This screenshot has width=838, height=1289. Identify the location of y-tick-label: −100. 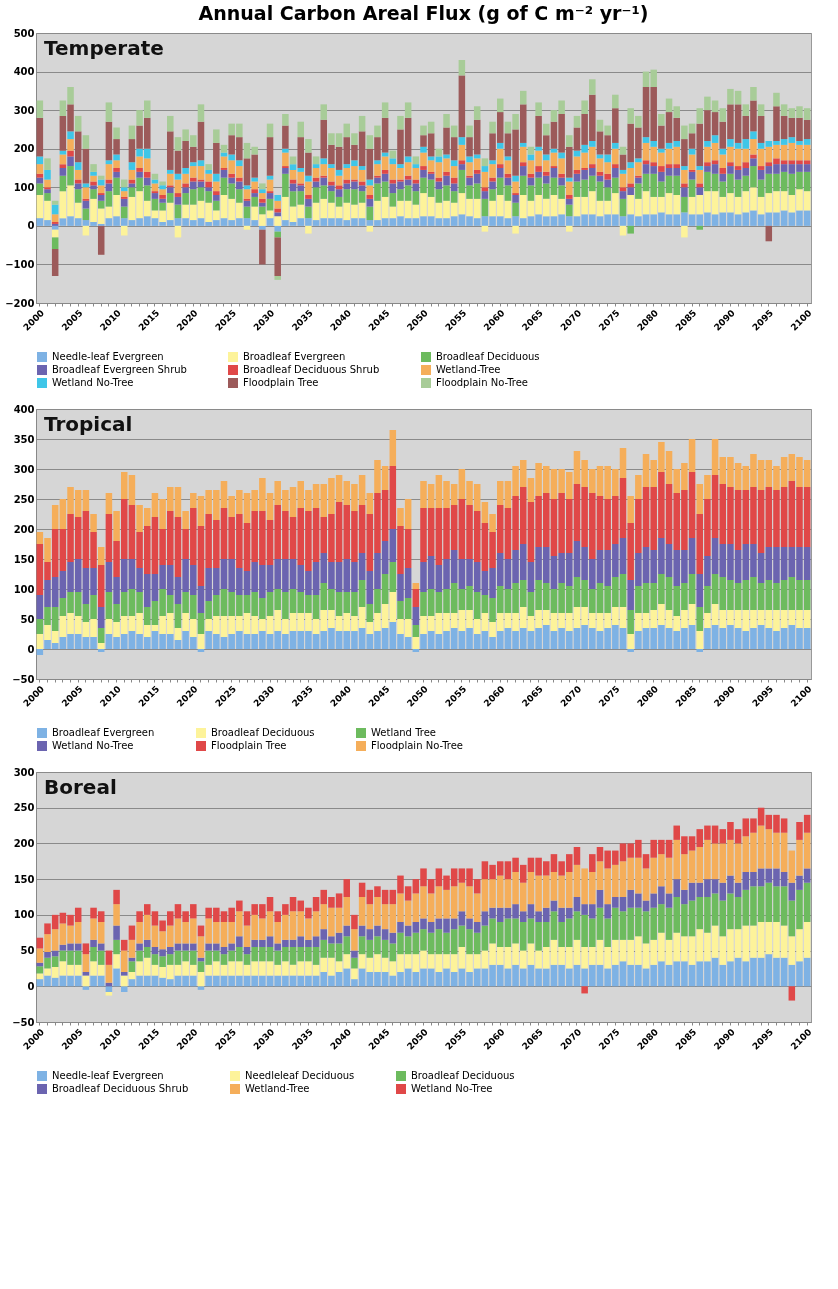
(20, 264).